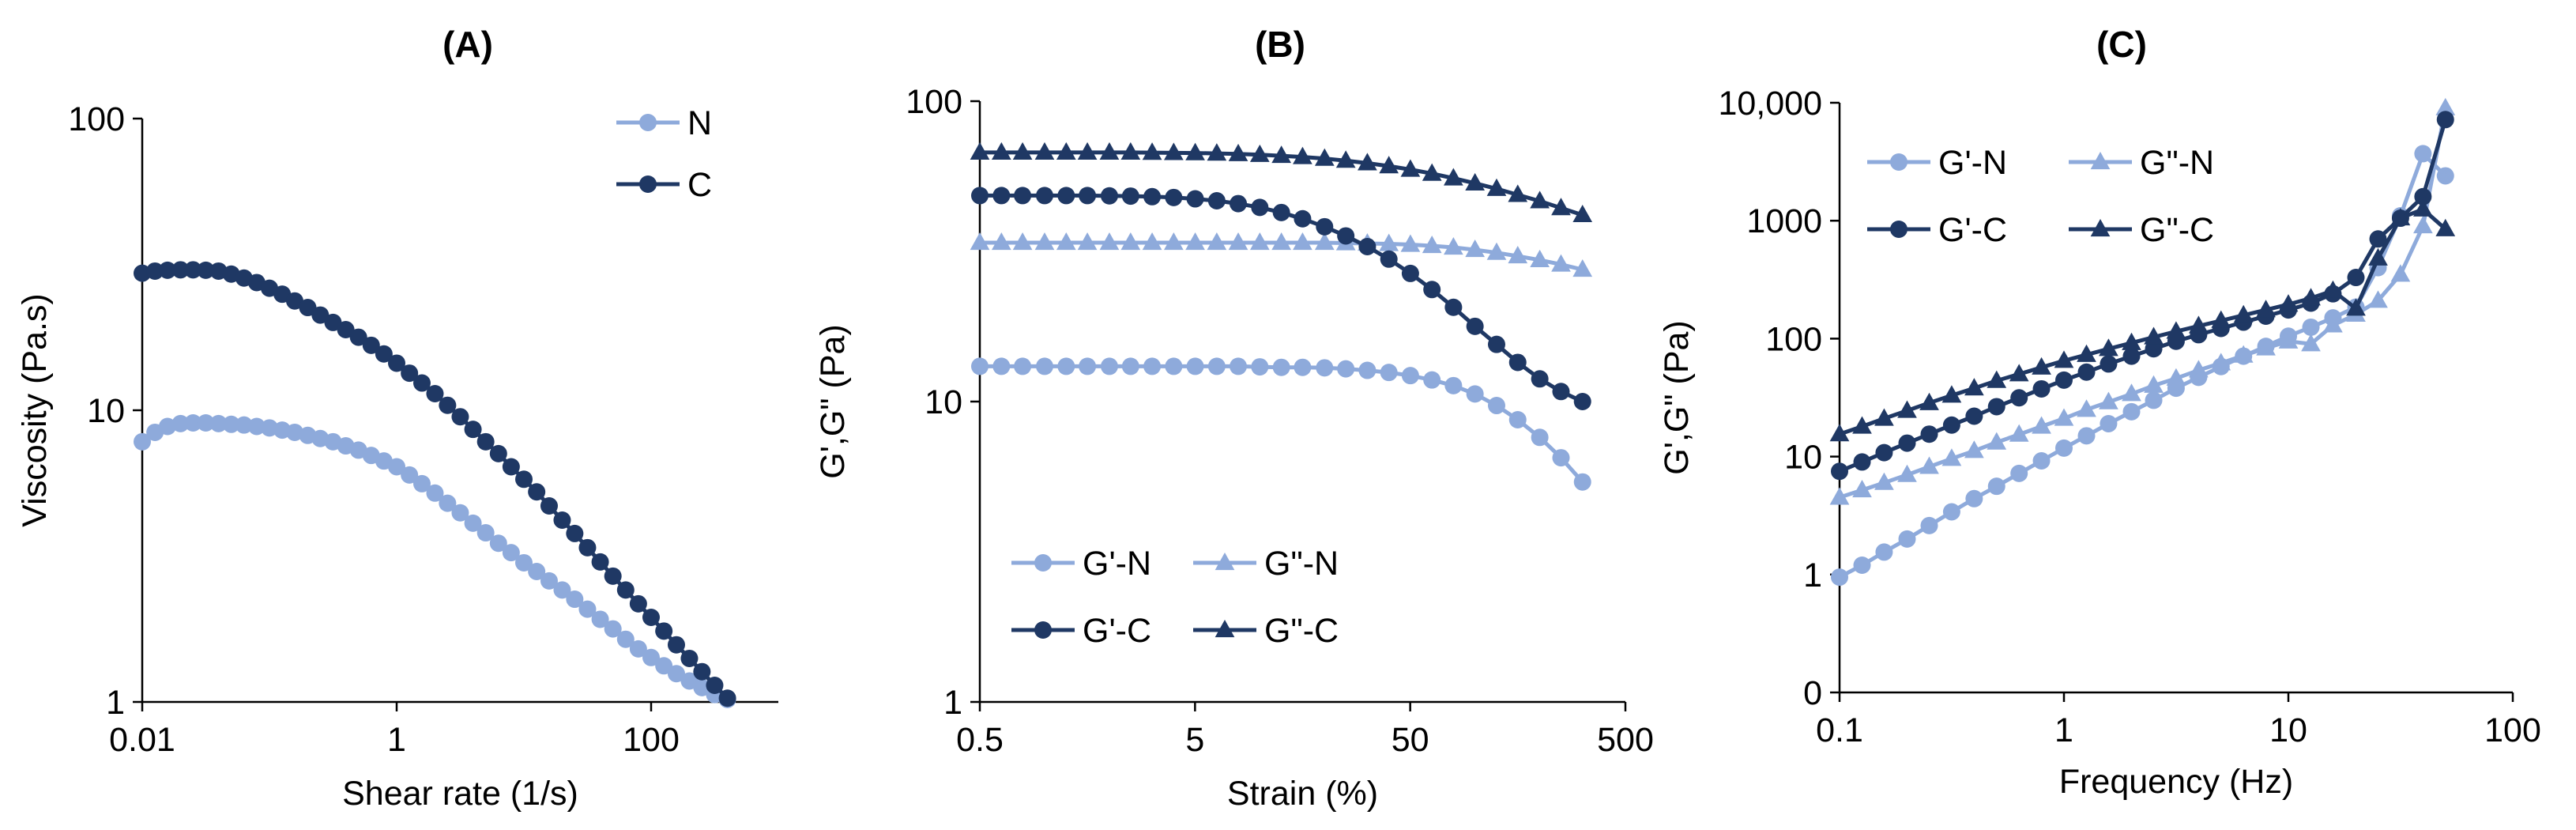 The width and height of the screenshot is (2576, 830). Describe the element at coordinates (1194, 740) in the screenshot. I see `panel-b-x-tick-label: 5` at that location.